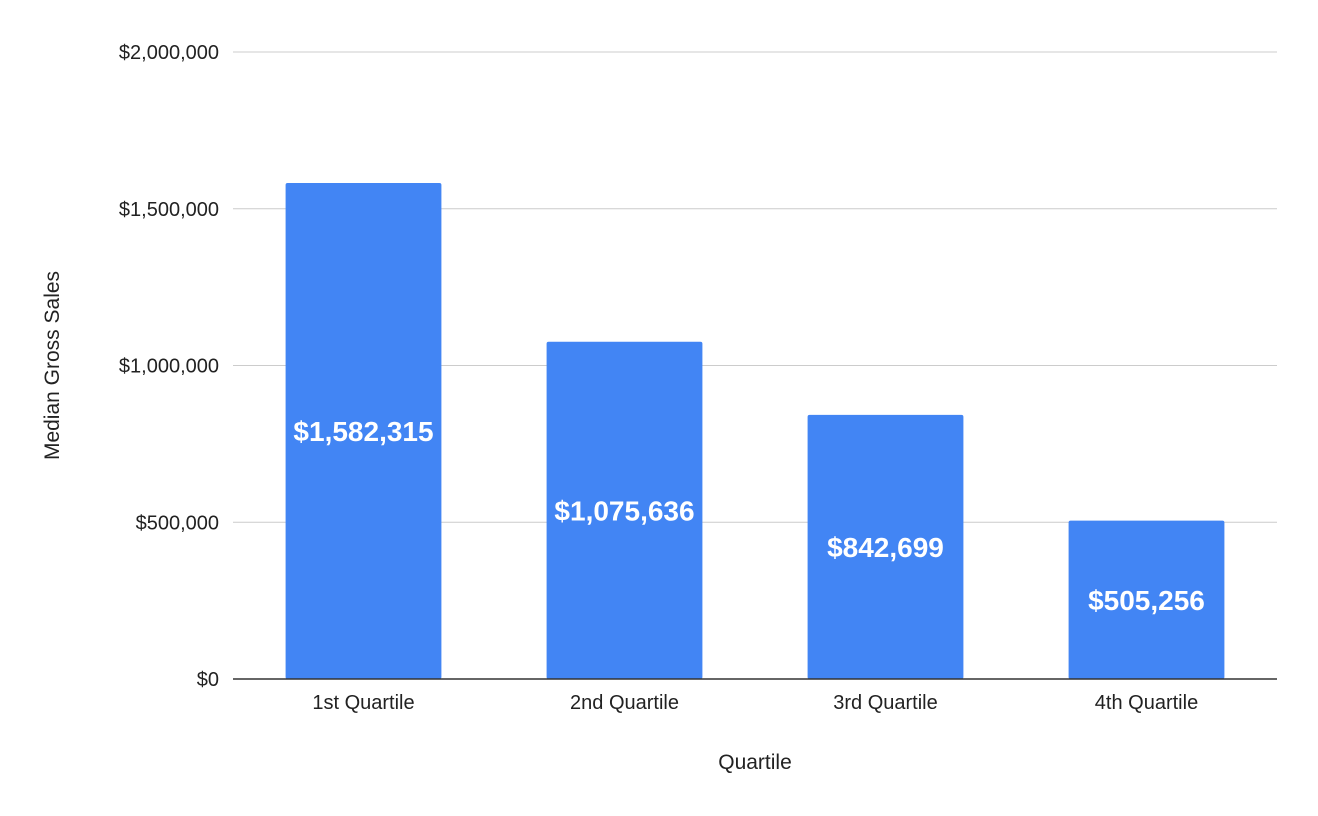 The image size is (1318, 816). I want to click on x-tick-label: 2nd Quartile, so click(624, 703).